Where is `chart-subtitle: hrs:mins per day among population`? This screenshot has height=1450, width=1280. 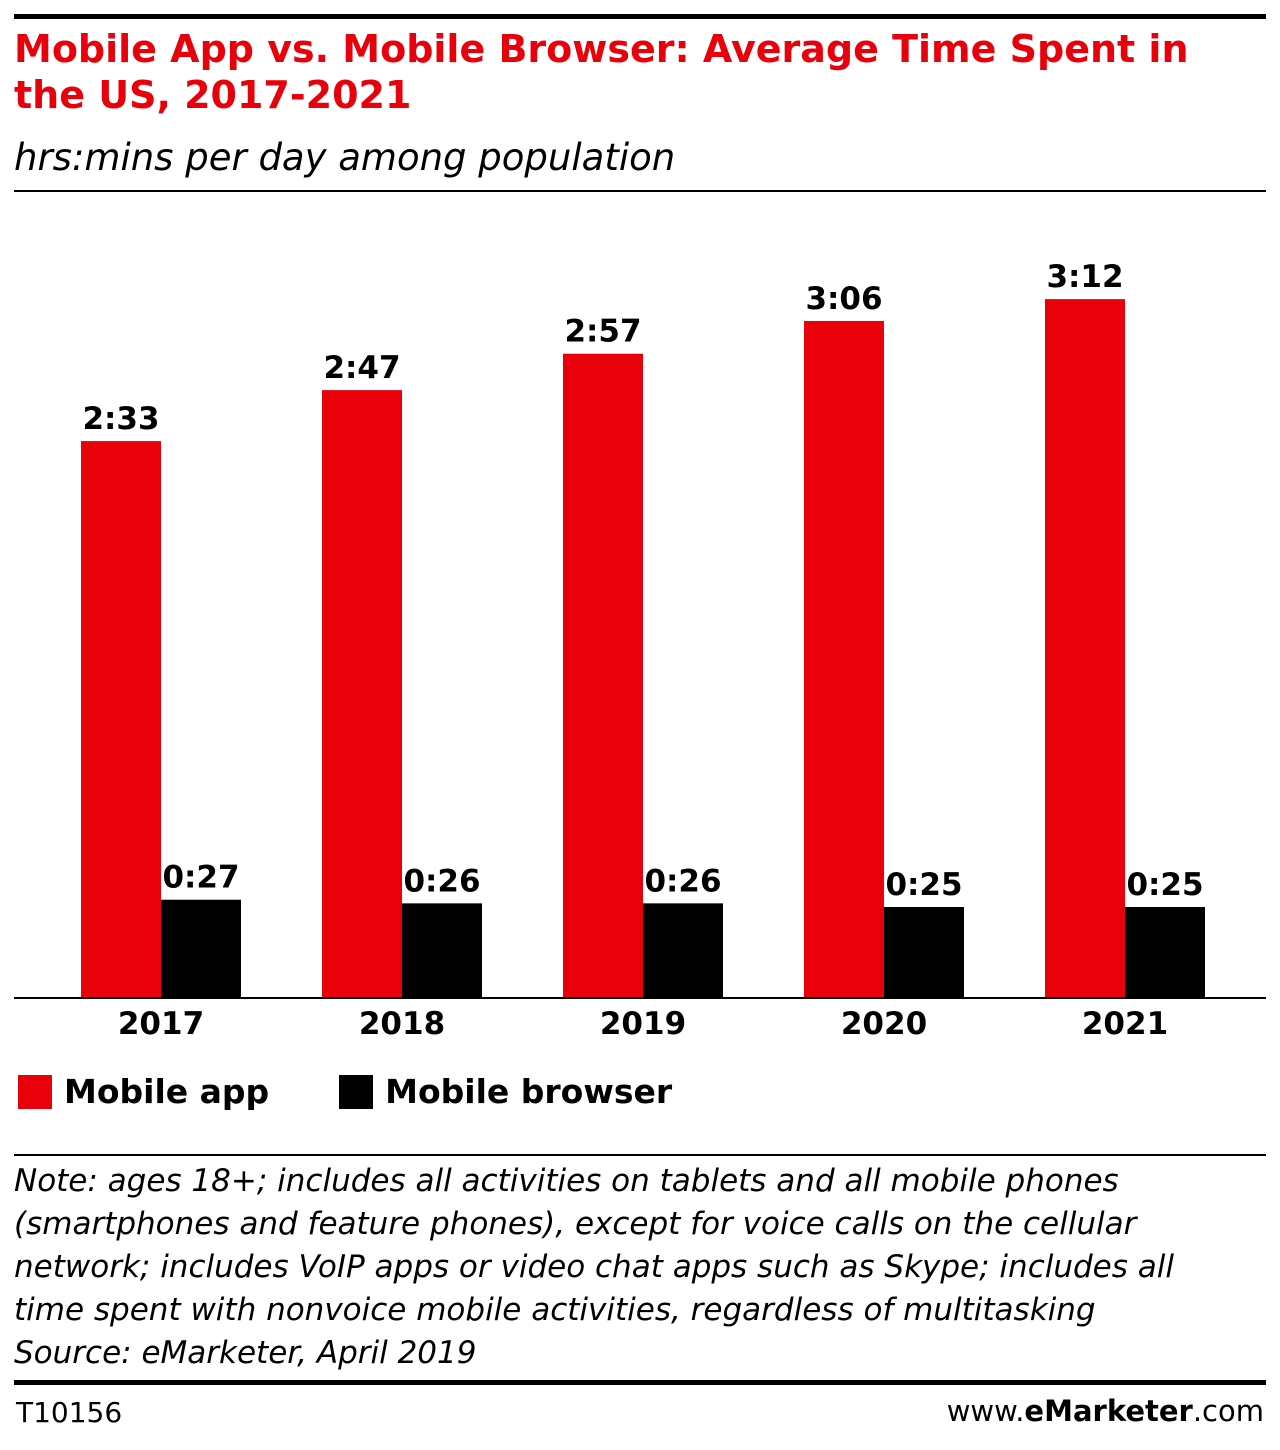
chart-subtitle: hrs:mins per day among population is located at coordinates (345, 157).